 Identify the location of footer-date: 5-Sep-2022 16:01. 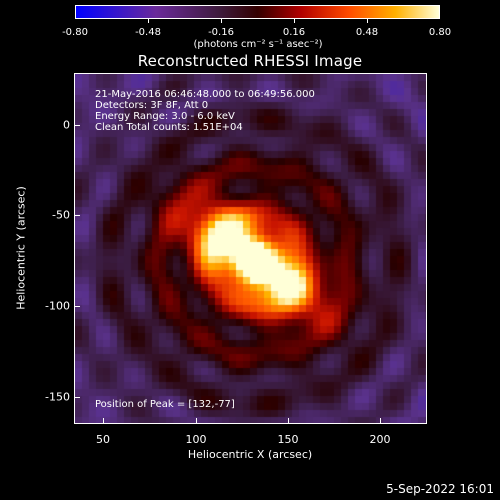
(440, 489).